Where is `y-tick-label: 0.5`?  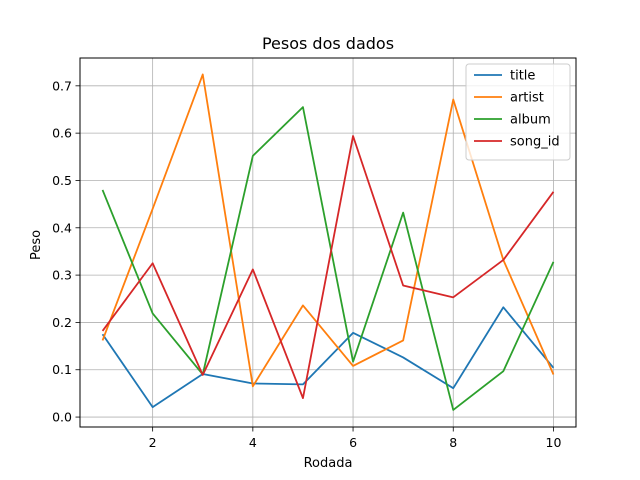
y-tick-label: 0.5 is located at coordinates (62, 180).